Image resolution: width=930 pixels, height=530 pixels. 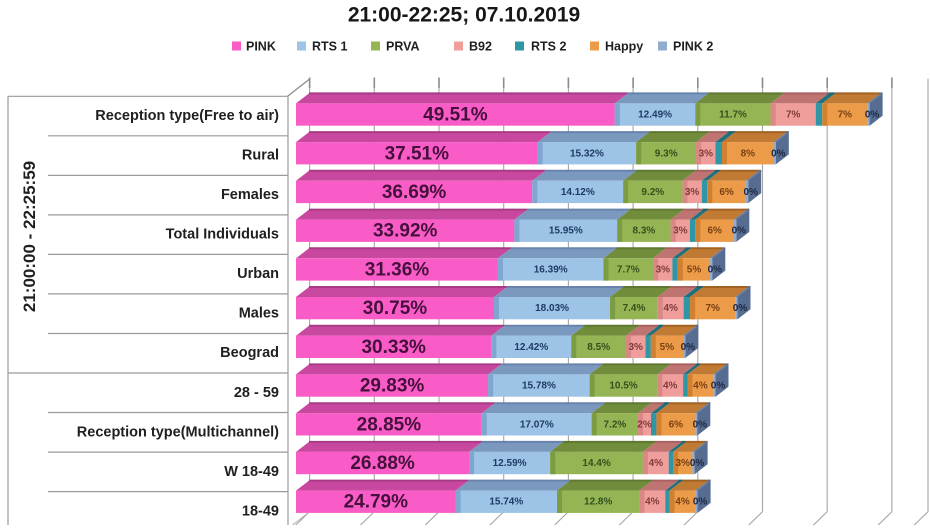 I want to click on svg-text: 9.3%, so click(x=666, y=153).